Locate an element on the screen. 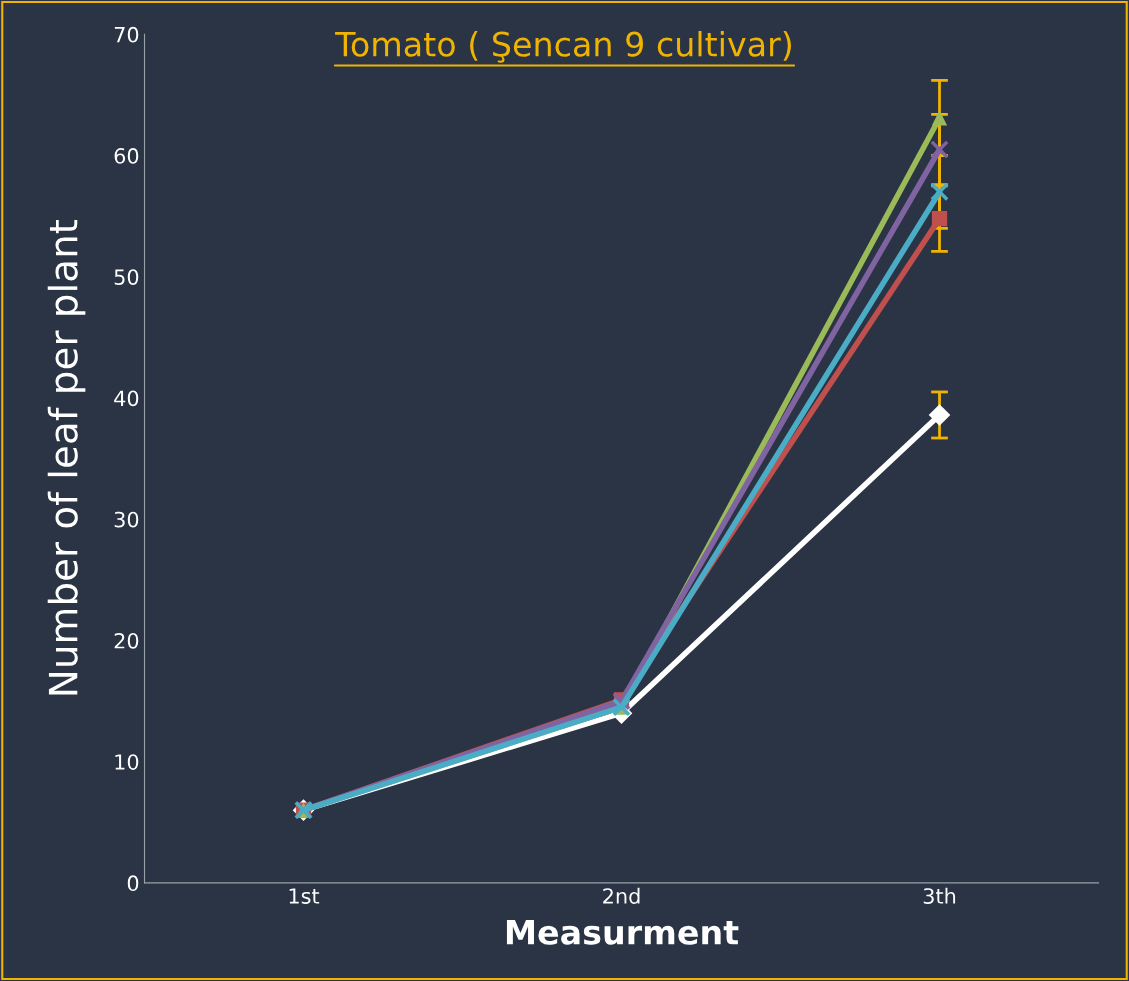  y-tick-label: 30 is located at coordinates (126, 519).